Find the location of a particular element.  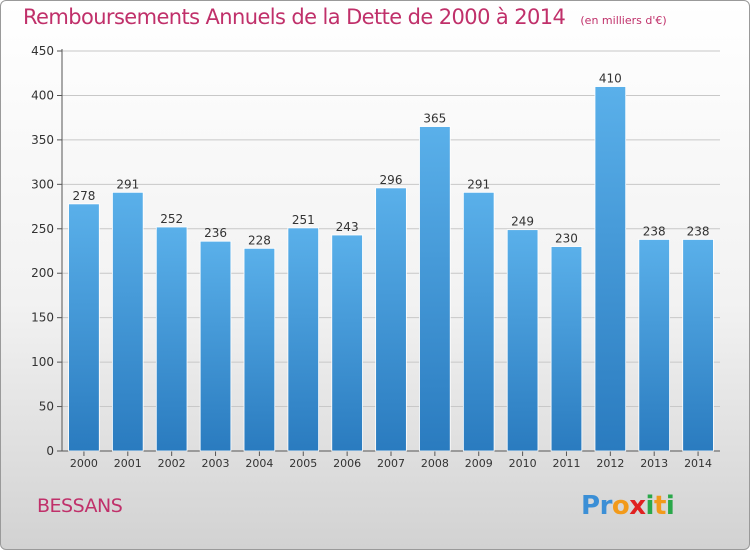

bar-2007 is located at coordinates (391, 319).